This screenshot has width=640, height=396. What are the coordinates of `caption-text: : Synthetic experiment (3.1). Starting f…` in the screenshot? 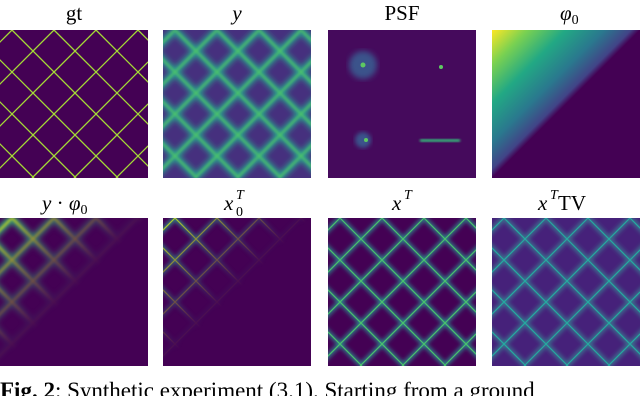 It's located at (295, 387).